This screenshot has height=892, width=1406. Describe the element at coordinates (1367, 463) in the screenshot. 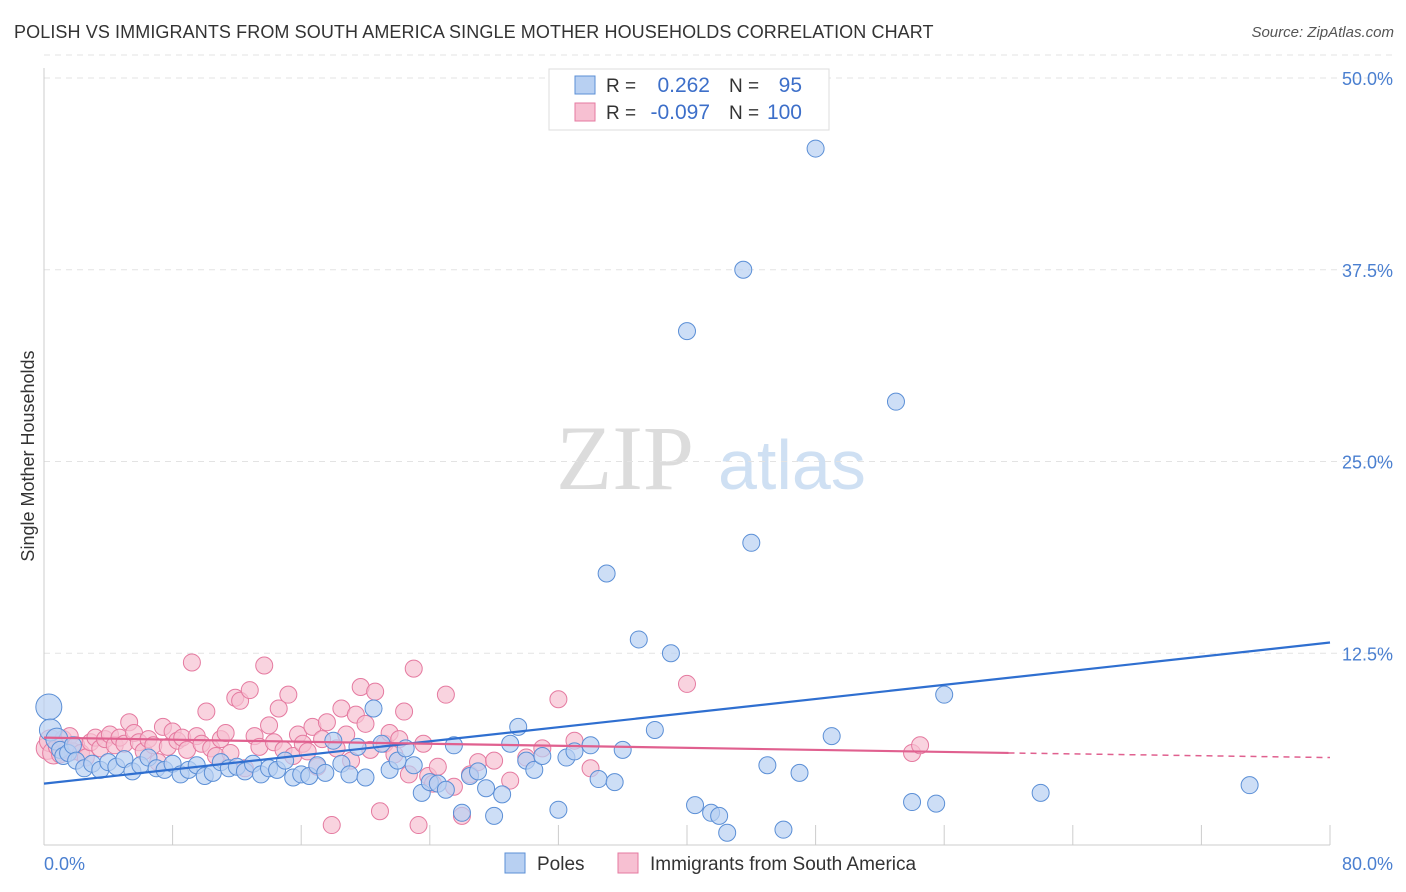

I see `y-tick-label-1: 25.0%` at that location.